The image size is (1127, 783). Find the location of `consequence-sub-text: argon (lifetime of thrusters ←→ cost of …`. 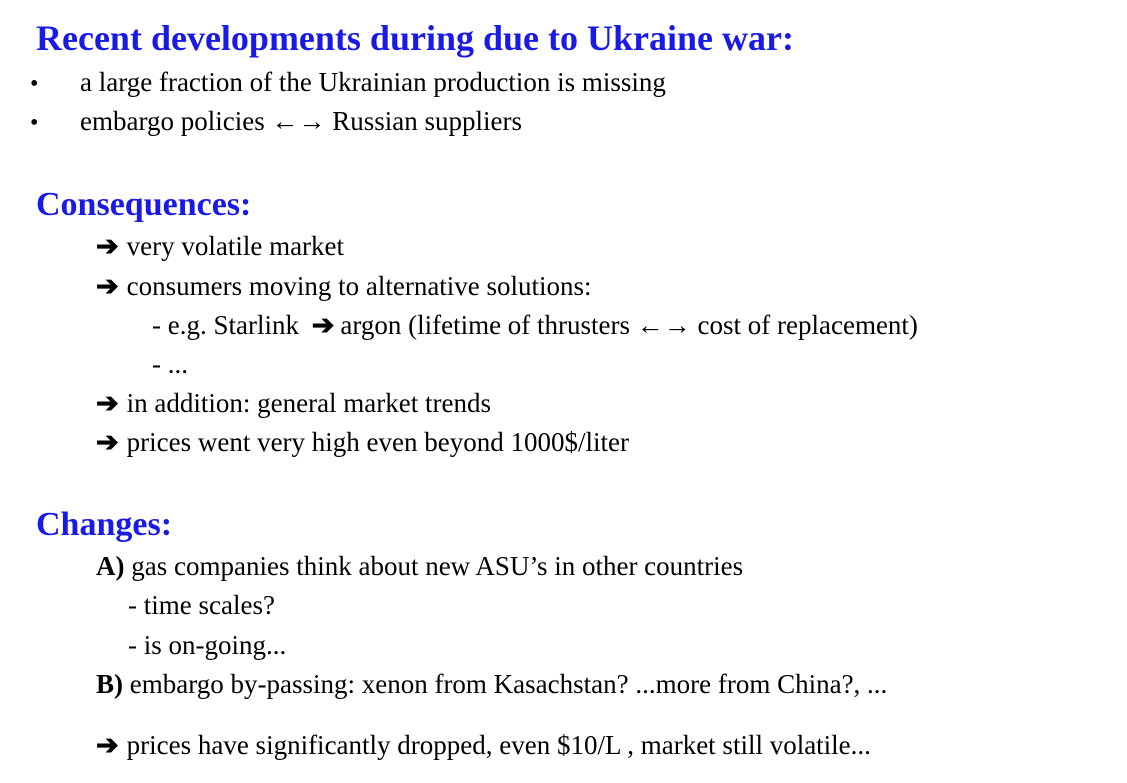

consequence-sub-text: argon (lifetime of thrusters ←→ cost of … is located at coordinates (629, 325).